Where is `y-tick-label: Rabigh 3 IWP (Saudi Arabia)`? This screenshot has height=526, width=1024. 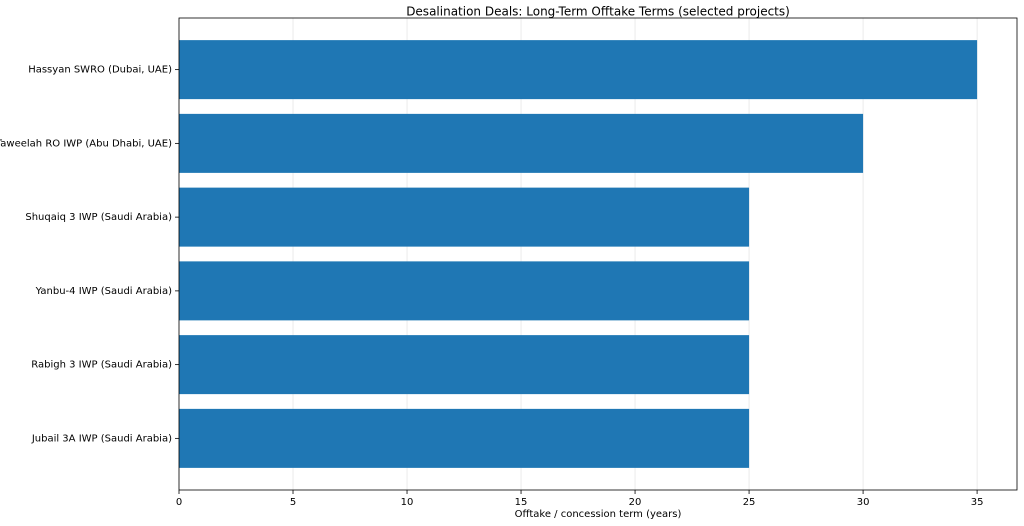
y-tick-label: Rabigh 3 IWP (Saudi Arabia) is located at coordinates (101, 365).